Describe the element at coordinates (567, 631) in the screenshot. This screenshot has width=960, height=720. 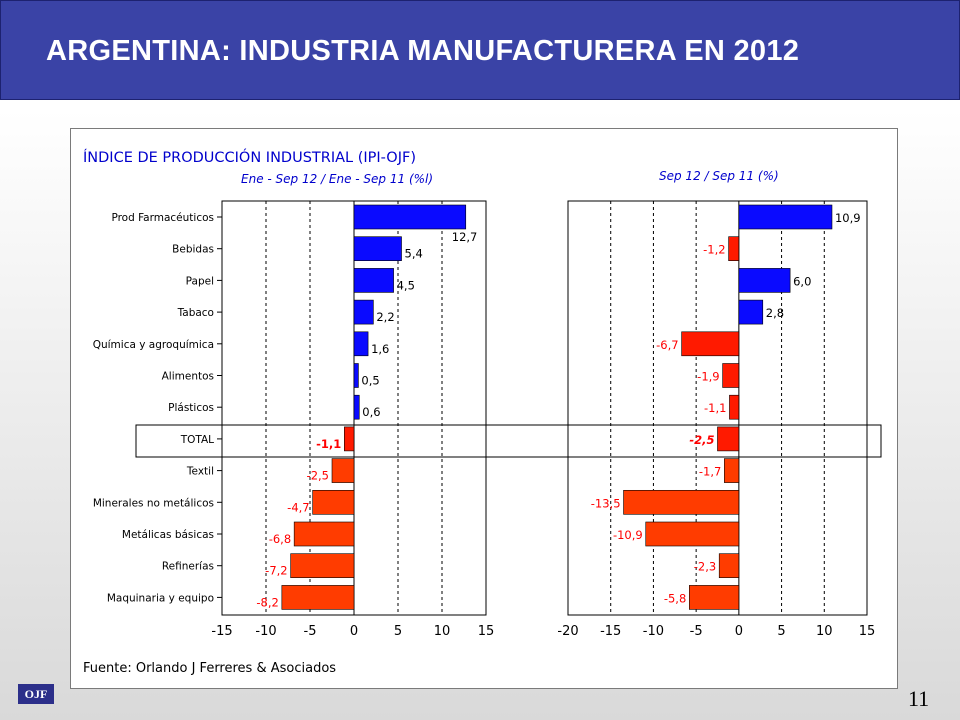
I see `x-tick-label: -20` at that location.